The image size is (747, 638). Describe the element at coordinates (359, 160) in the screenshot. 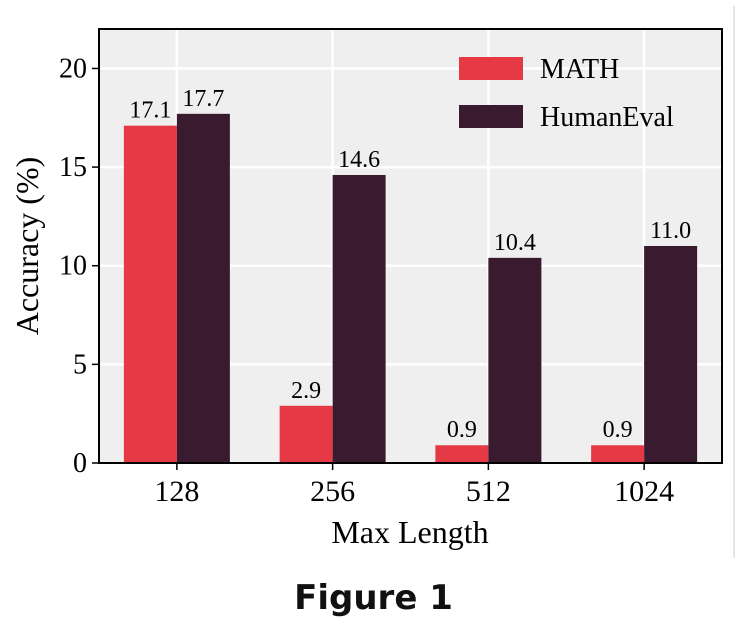

I see `value-label: 14.6` at that location.